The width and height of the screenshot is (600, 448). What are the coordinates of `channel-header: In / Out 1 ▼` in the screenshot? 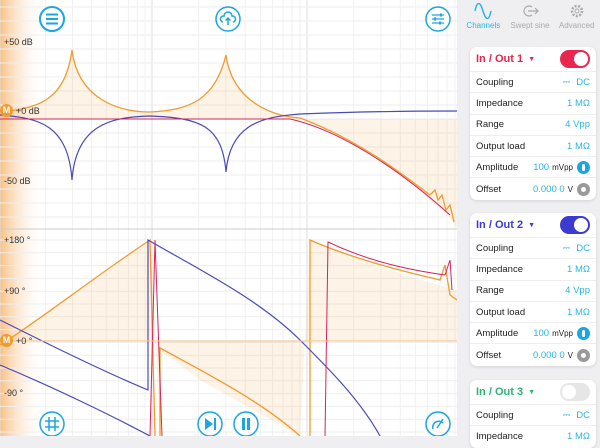 It's located at (533, 59).